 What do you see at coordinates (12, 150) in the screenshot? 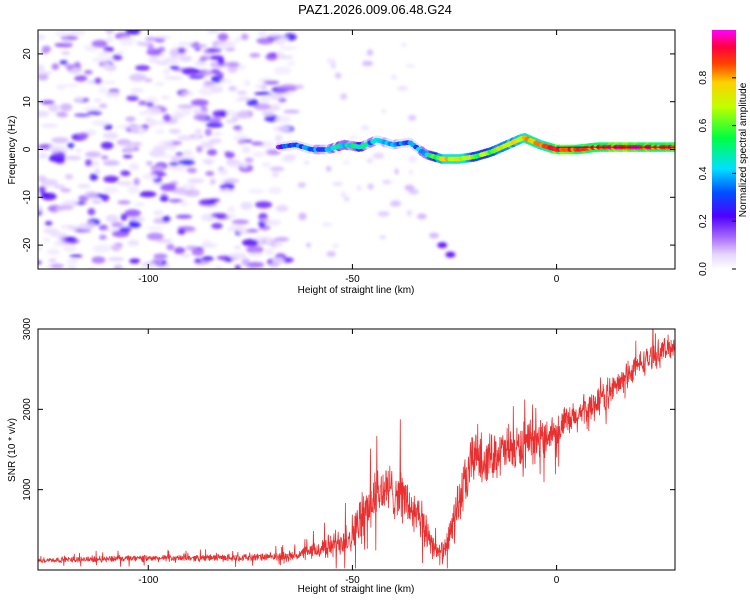
I see `spectrogram-ylabel: Frequency (Hz)` at bounding box center [12, 150].